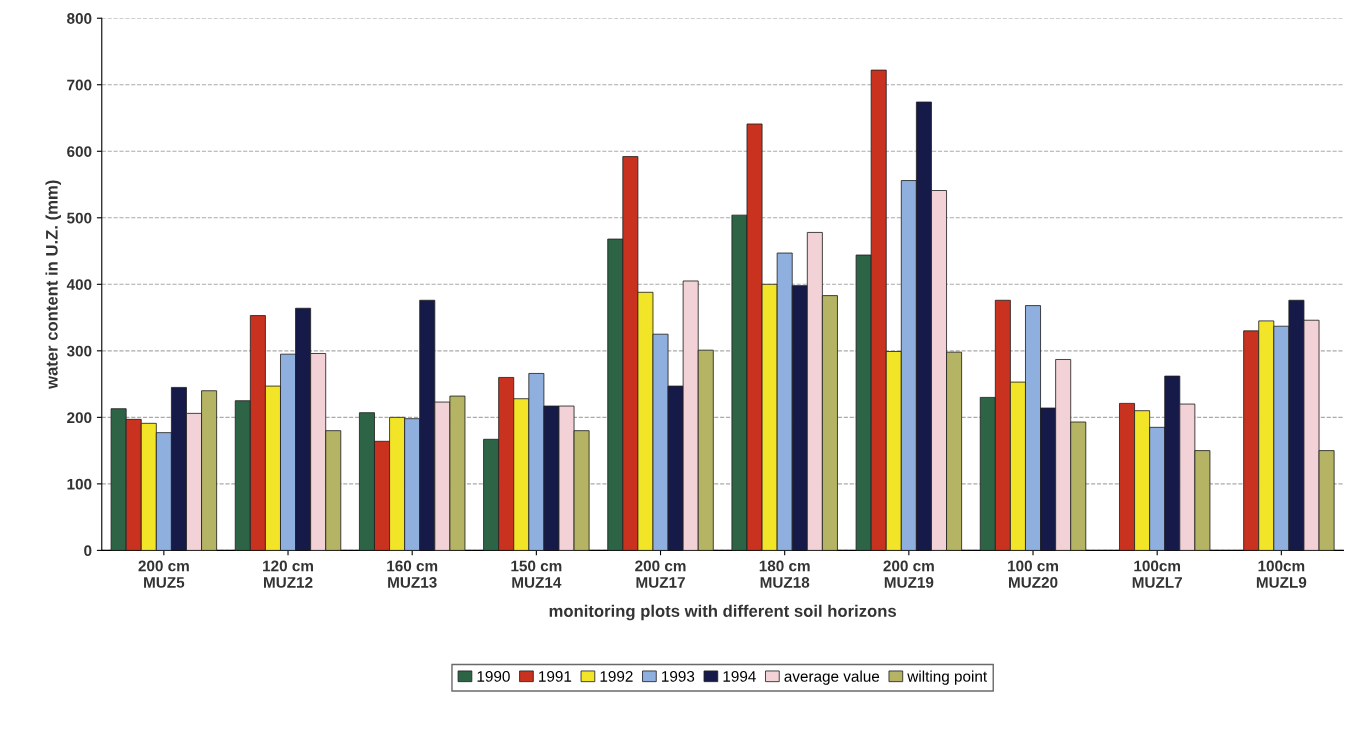 The width and height of the screenshot is (1357, 729). What do you see at coordinates (722, 612) in the screenshot?
I see `x-axis-title: monitoring plots with different soil horizons` at bounding box center [722, 612].